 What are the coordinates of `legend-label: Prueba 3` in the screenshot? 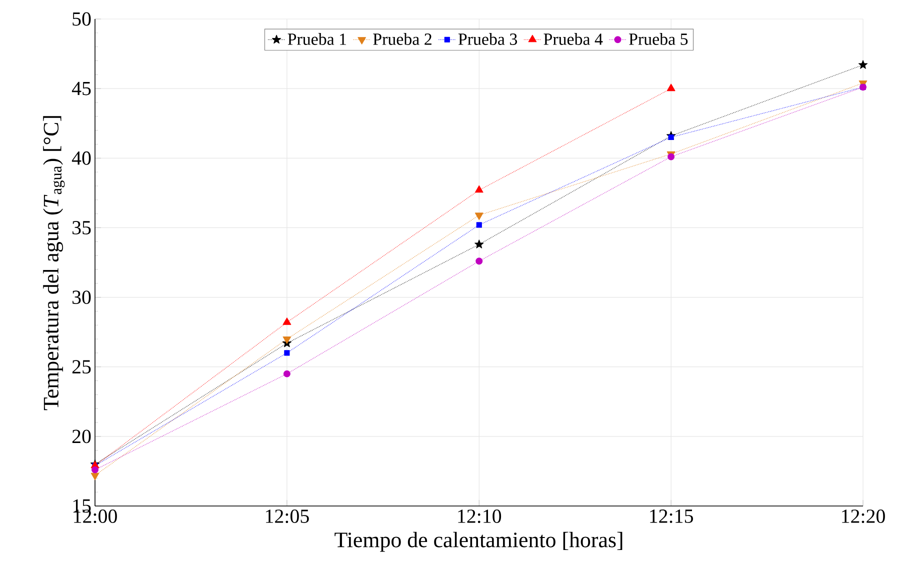 It's located at (487, 39).